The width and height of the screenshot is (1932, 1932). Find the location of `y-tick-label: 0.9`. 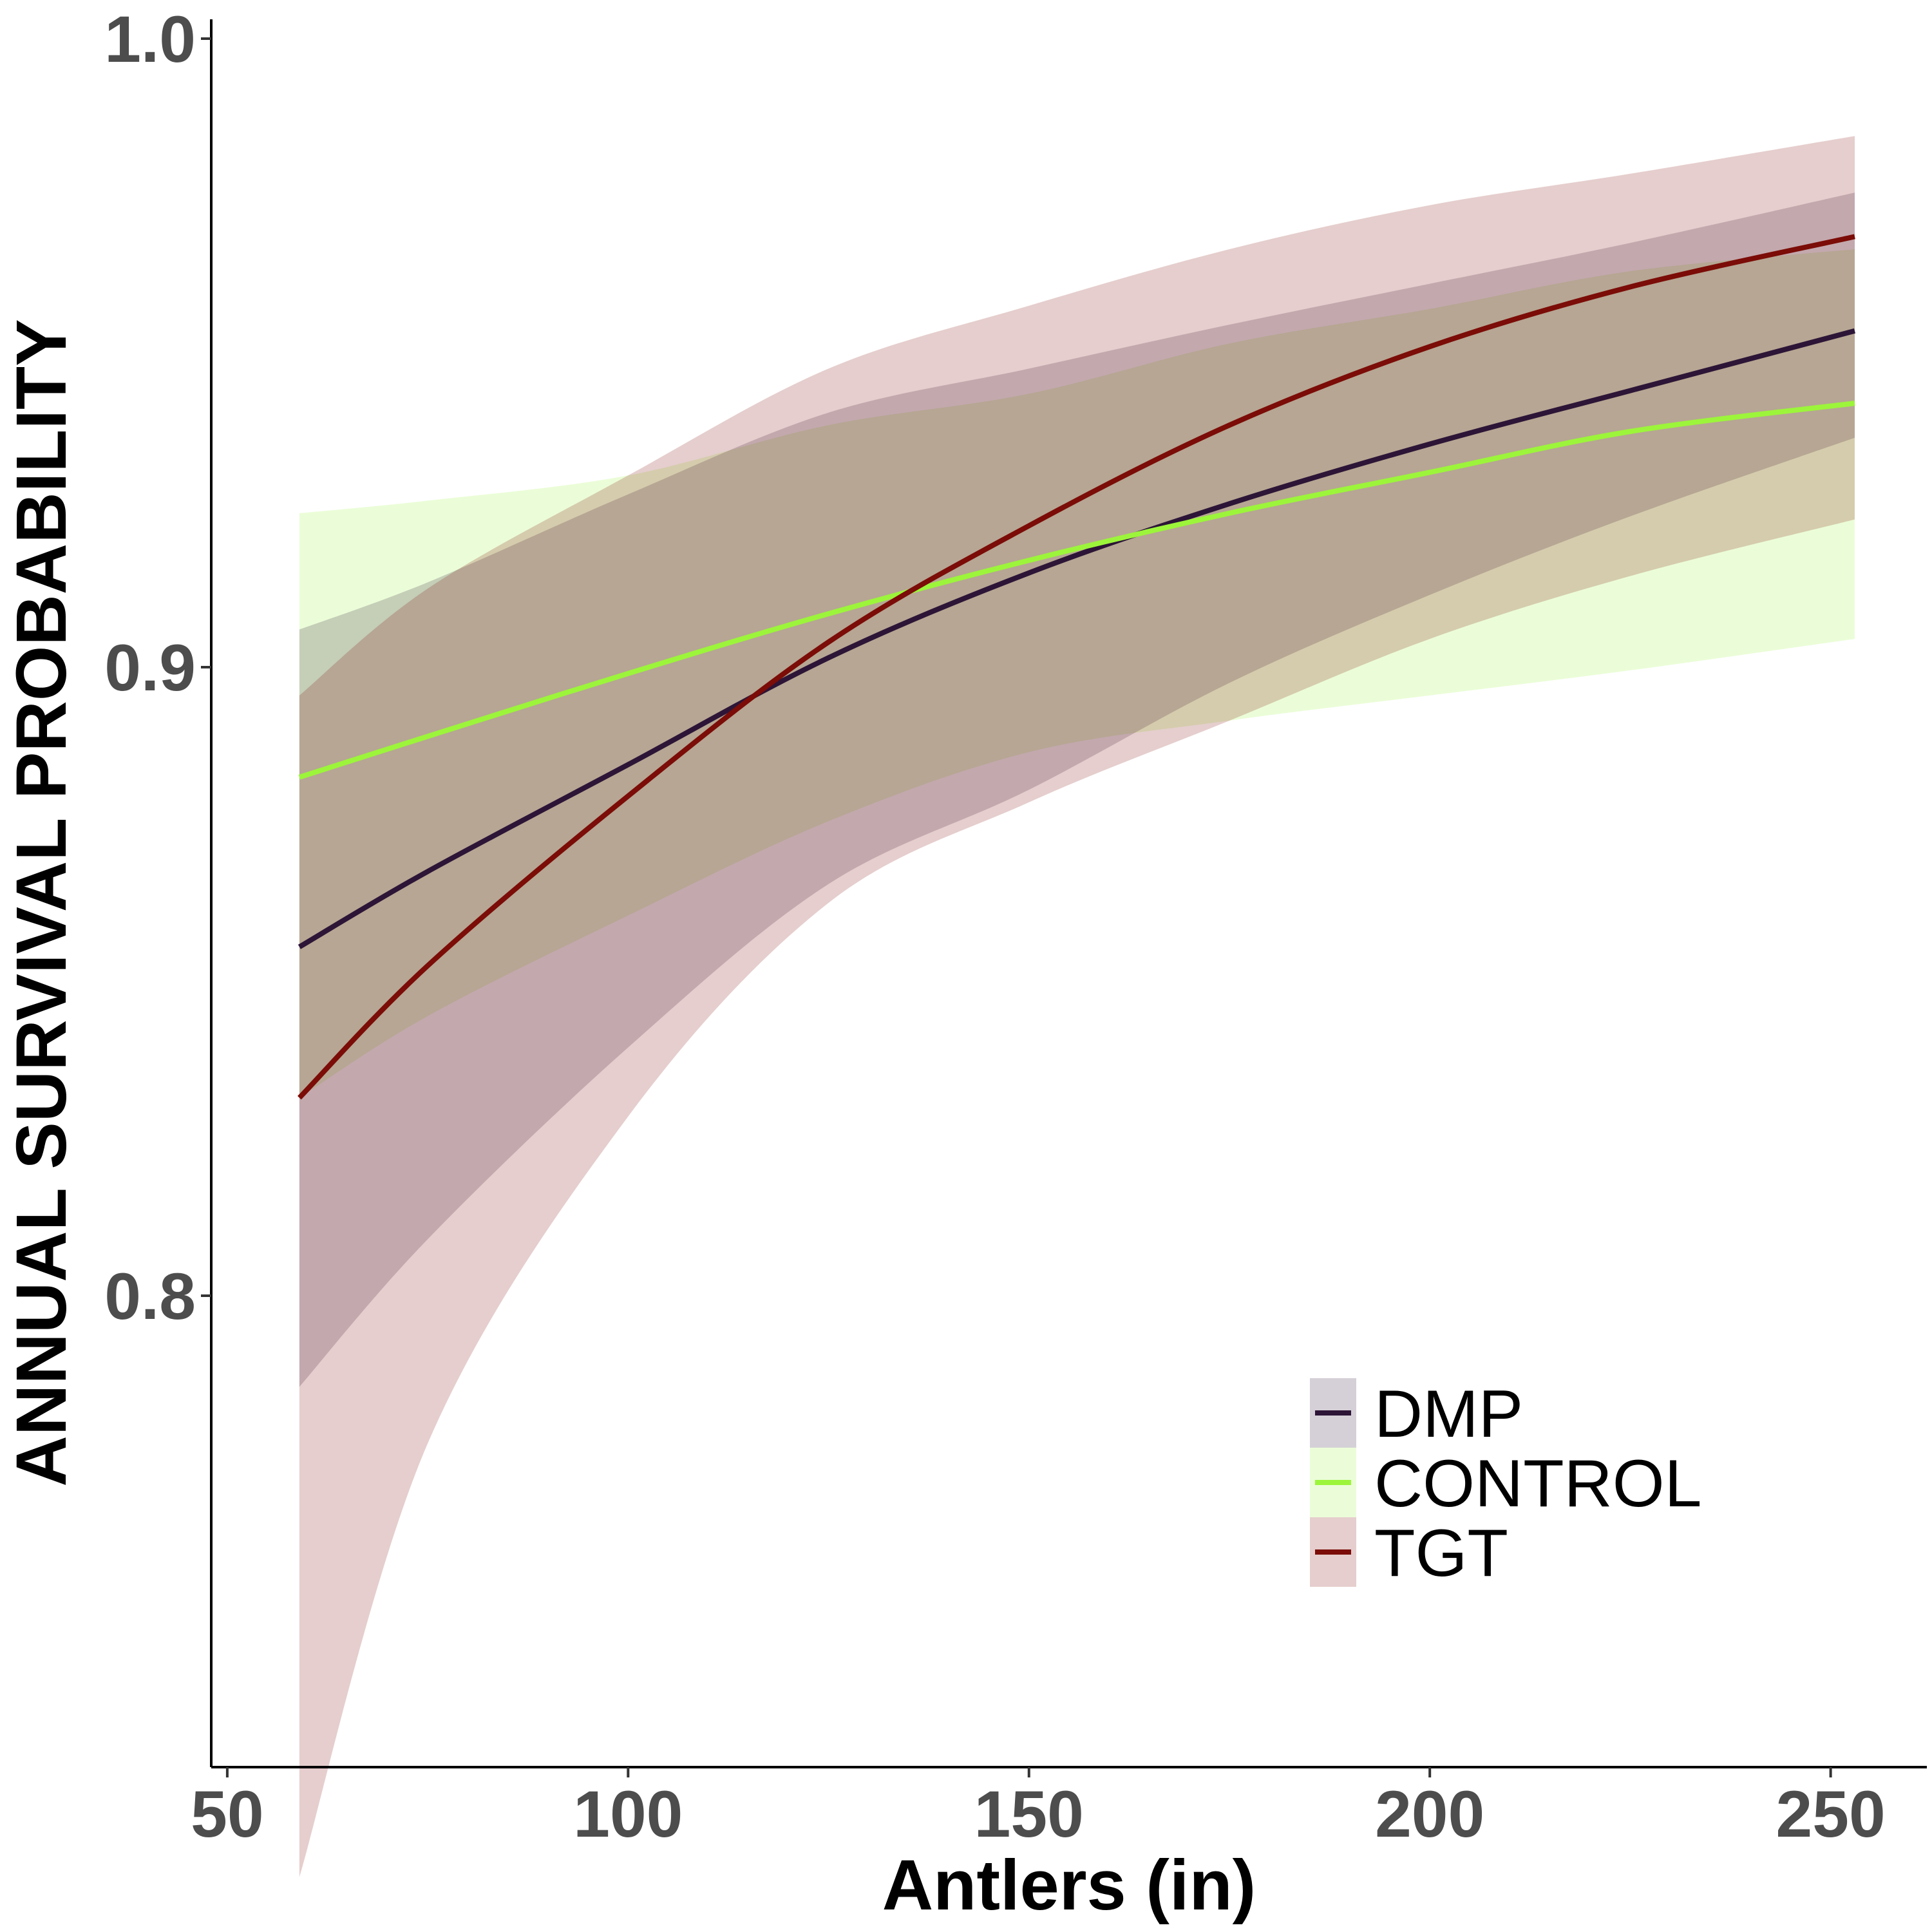

y-tick-label: 0.9 is located at coordinates (150, 668).